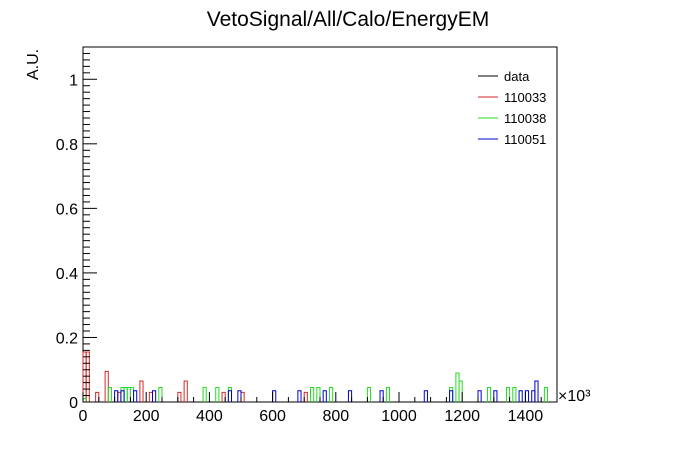 The image size is (696, 472). Describe the element at coordinates (67, 209) in the screenshot. I see `y-tick-label: 0.6` at that location.